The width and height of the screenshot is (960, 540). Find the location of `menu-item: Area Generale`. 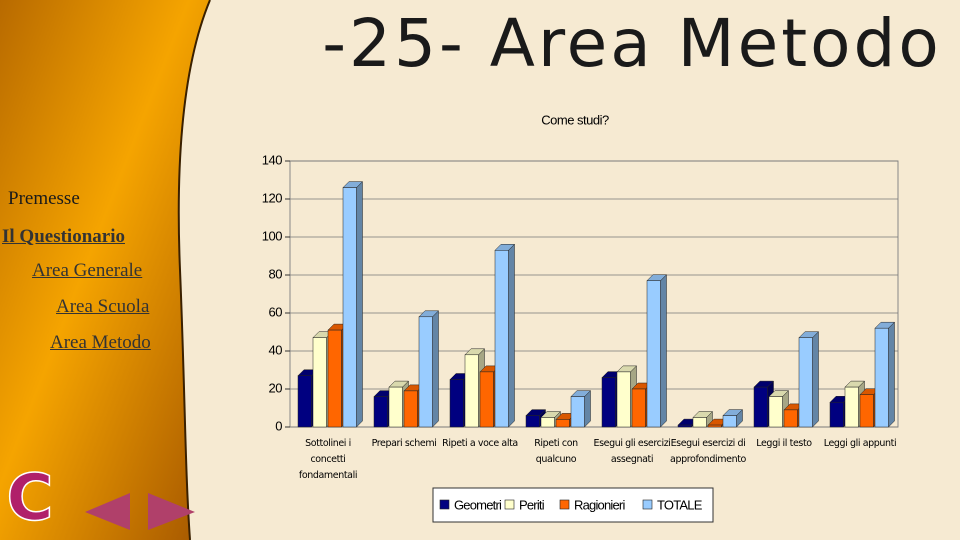

menu-item: Area Generale is located at coordinates (87, 270).